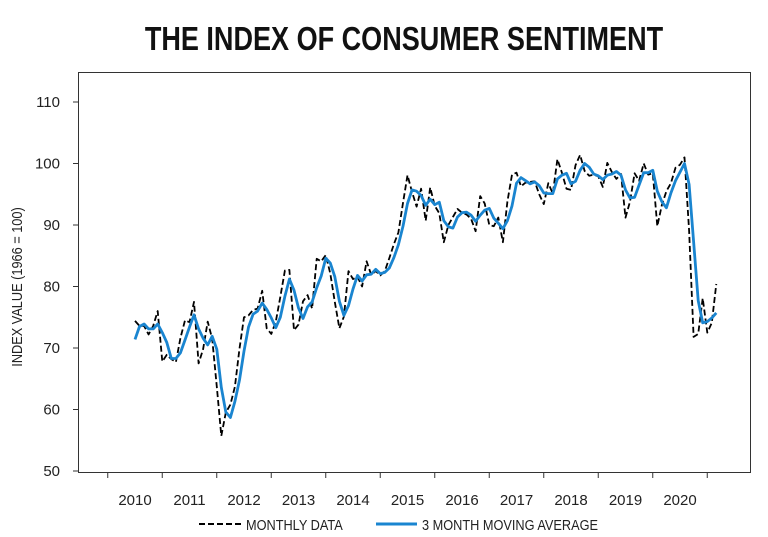 The height and width of the screenshot is (537, 768). What do you see at coordinates (294, 524) in the screenshot?
I see `legend-label-monthly: MONTHLY DATA` at bounding box center [294, 524].